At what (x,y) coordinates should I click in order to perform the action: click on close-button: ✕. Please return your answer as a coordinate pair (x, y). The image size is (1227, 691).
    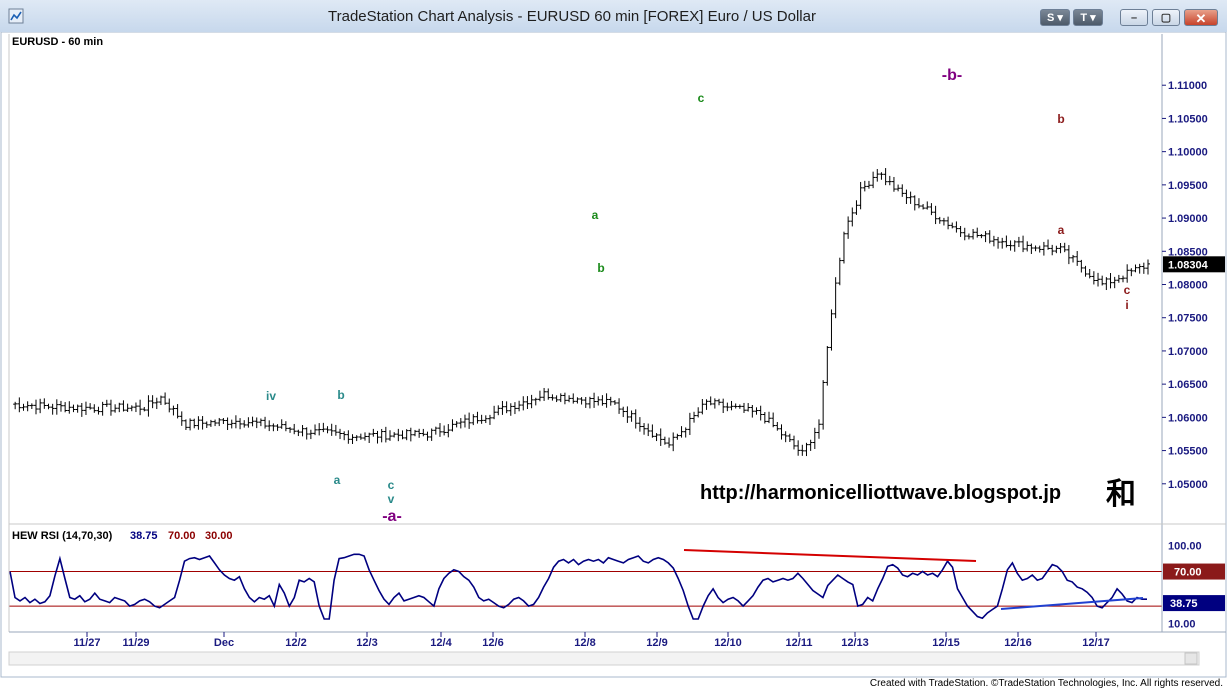
    Looking at the image, I should click on (1201, 17).